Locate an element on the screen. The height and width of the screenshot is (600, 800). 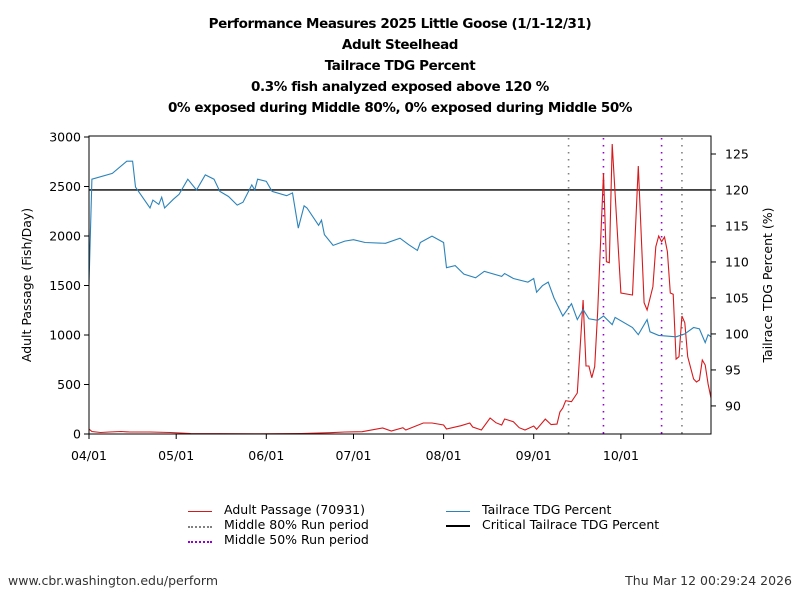
y2-axis-label: Tailrace TDG Percent (%) is located at coordinates (767, 285).